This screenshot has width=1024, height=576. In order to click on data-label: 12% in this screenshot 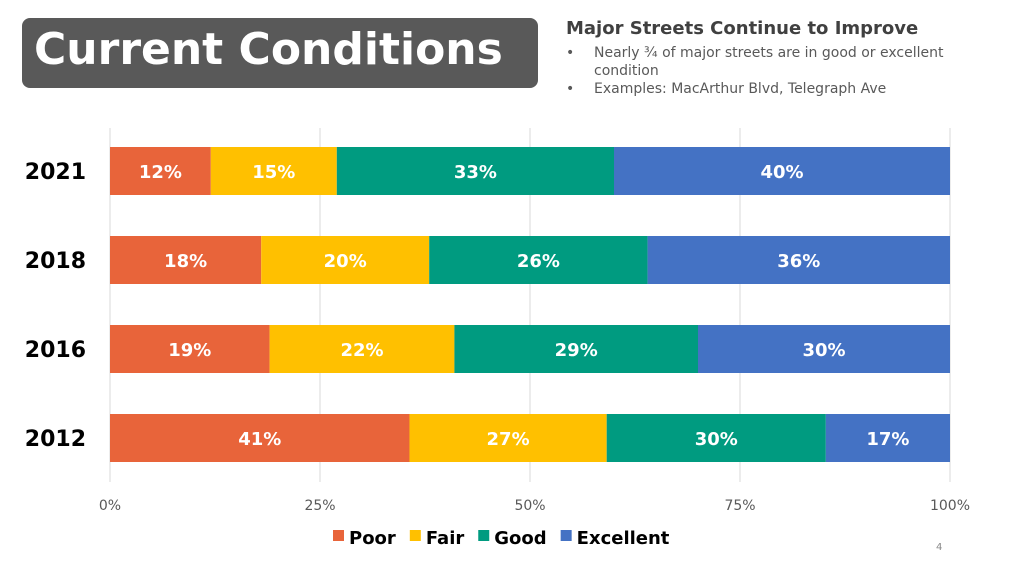, I will do `click(160, 172)`.